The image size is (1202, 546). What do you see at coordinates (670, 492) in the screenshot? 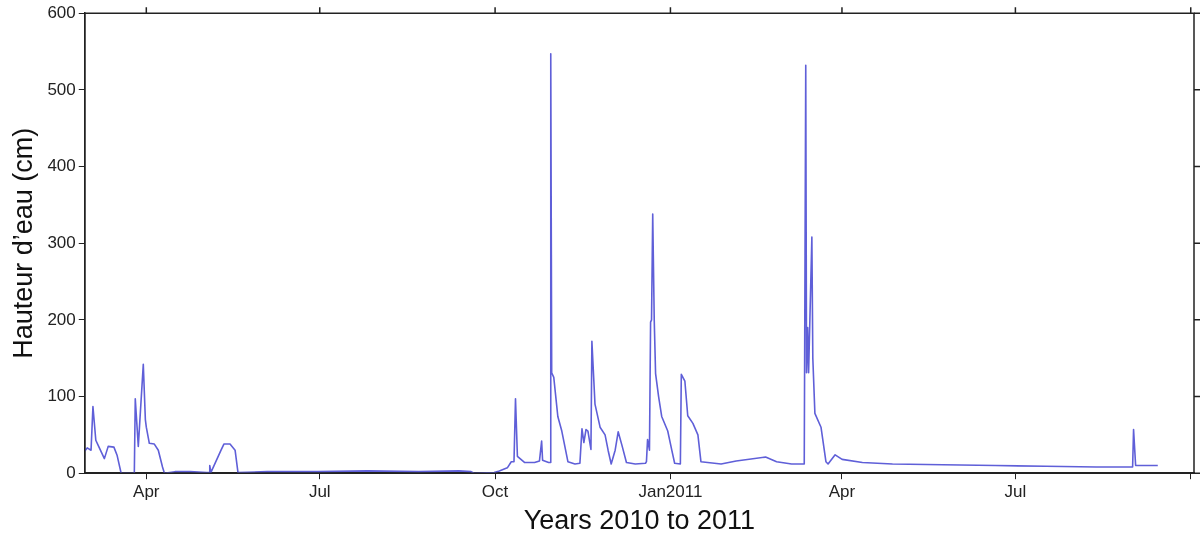
I see `x-tick-label: Jan2011` at bounding box center [670, 492].